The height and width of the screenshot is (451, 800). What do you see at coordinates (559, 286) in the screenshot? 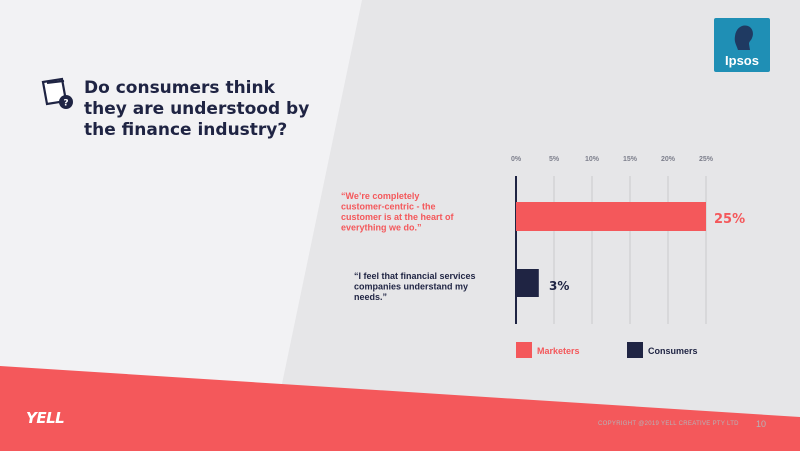
I see `data-label: 3%` at bounding box center [559, 286].